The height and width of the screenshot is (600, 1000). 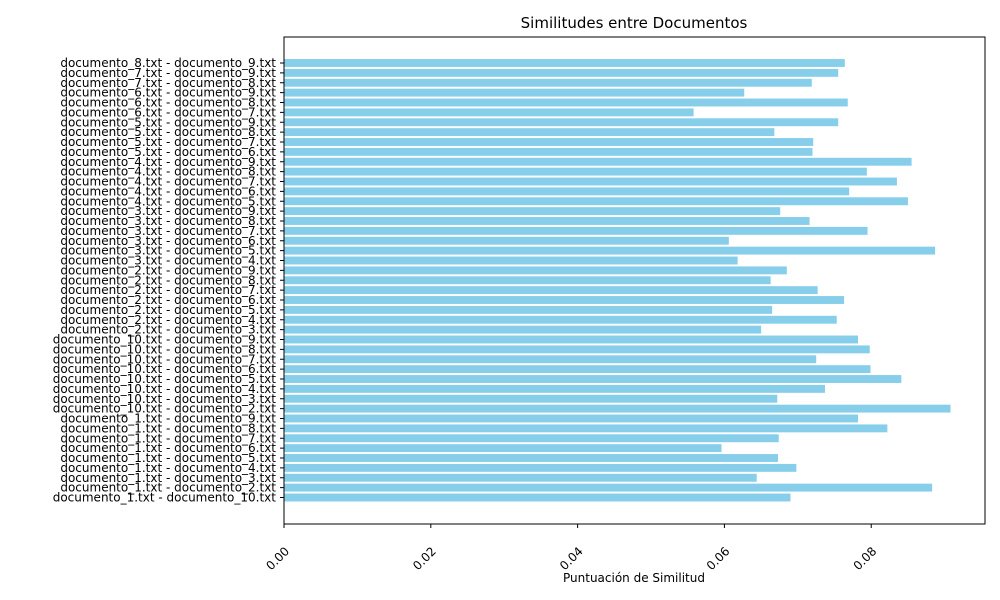 What do you see at coordinates (168, 112) in the screenshot?
I see `y-tick-label: documento_6.txt - documento_7.txt` at bounding box center [168, 112].